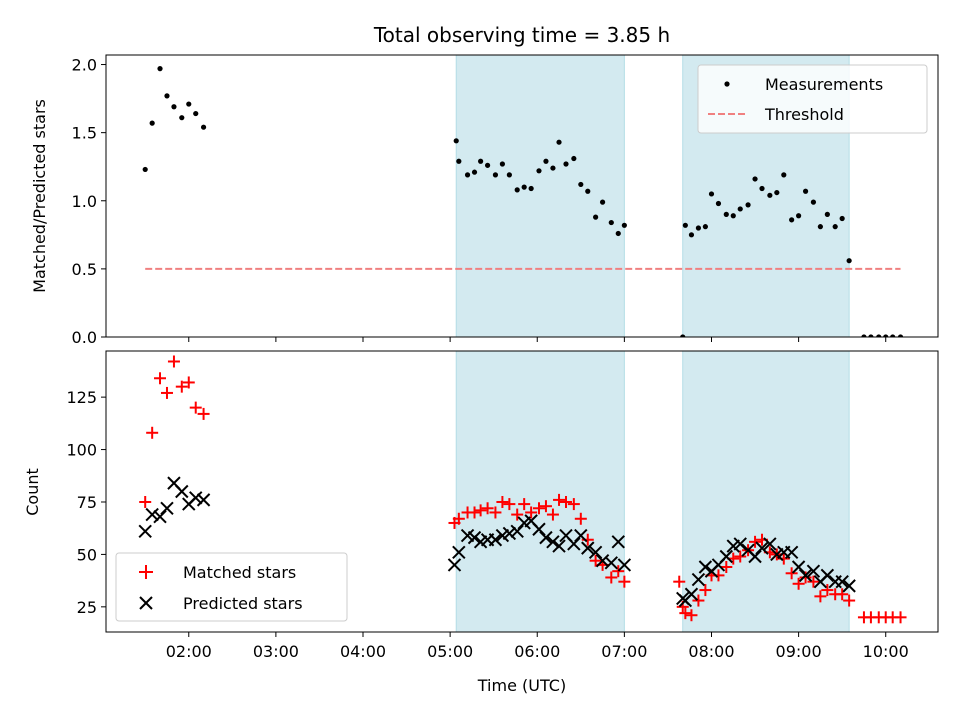 The height and width of the screenshot is (720, 960). What do you see at coordinates (81, 397) in the screenshot?
I see `bottom-ytick-label: 125` at bounding box center [81, 397].